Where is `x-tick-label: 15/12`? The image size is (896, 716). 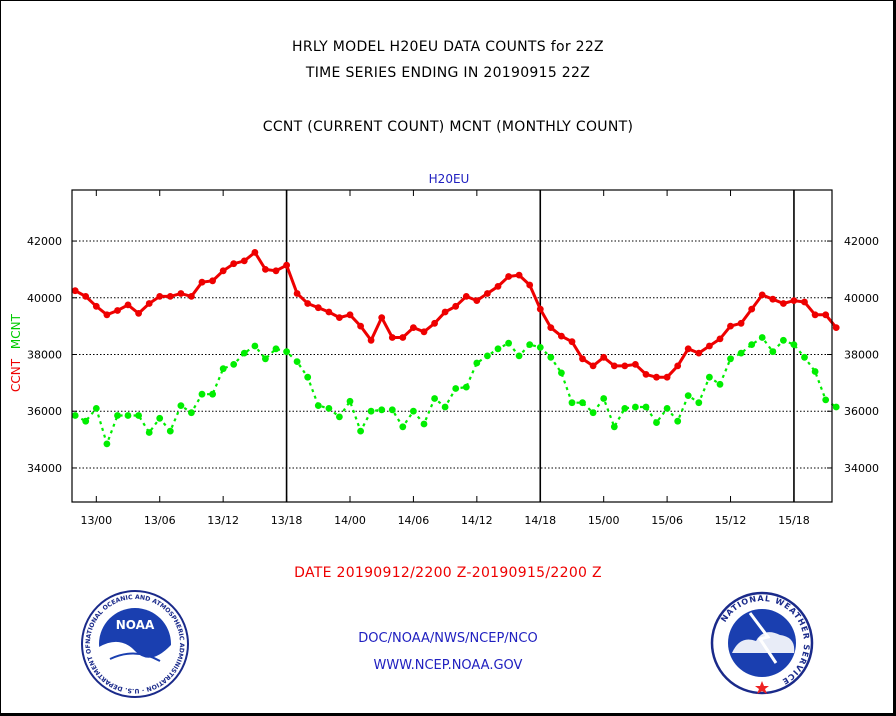
x-tick-label: 15/12 is located at coordinates (731, 520).